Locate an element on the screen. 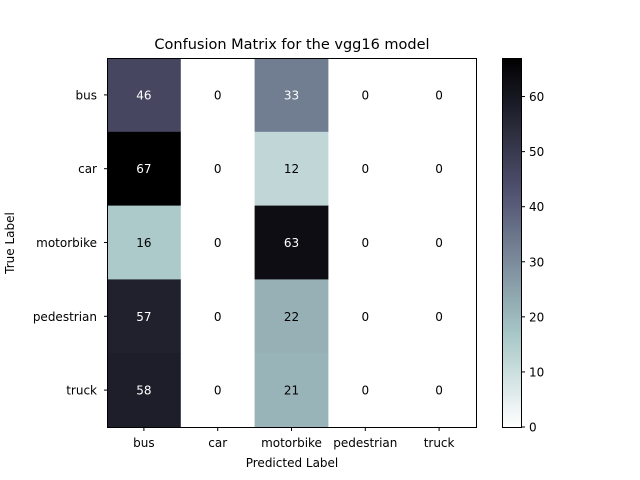 The height and width of the screenshot is (480, 640). colorbar-tick-label: 50 is located at coordinates (536, 152).